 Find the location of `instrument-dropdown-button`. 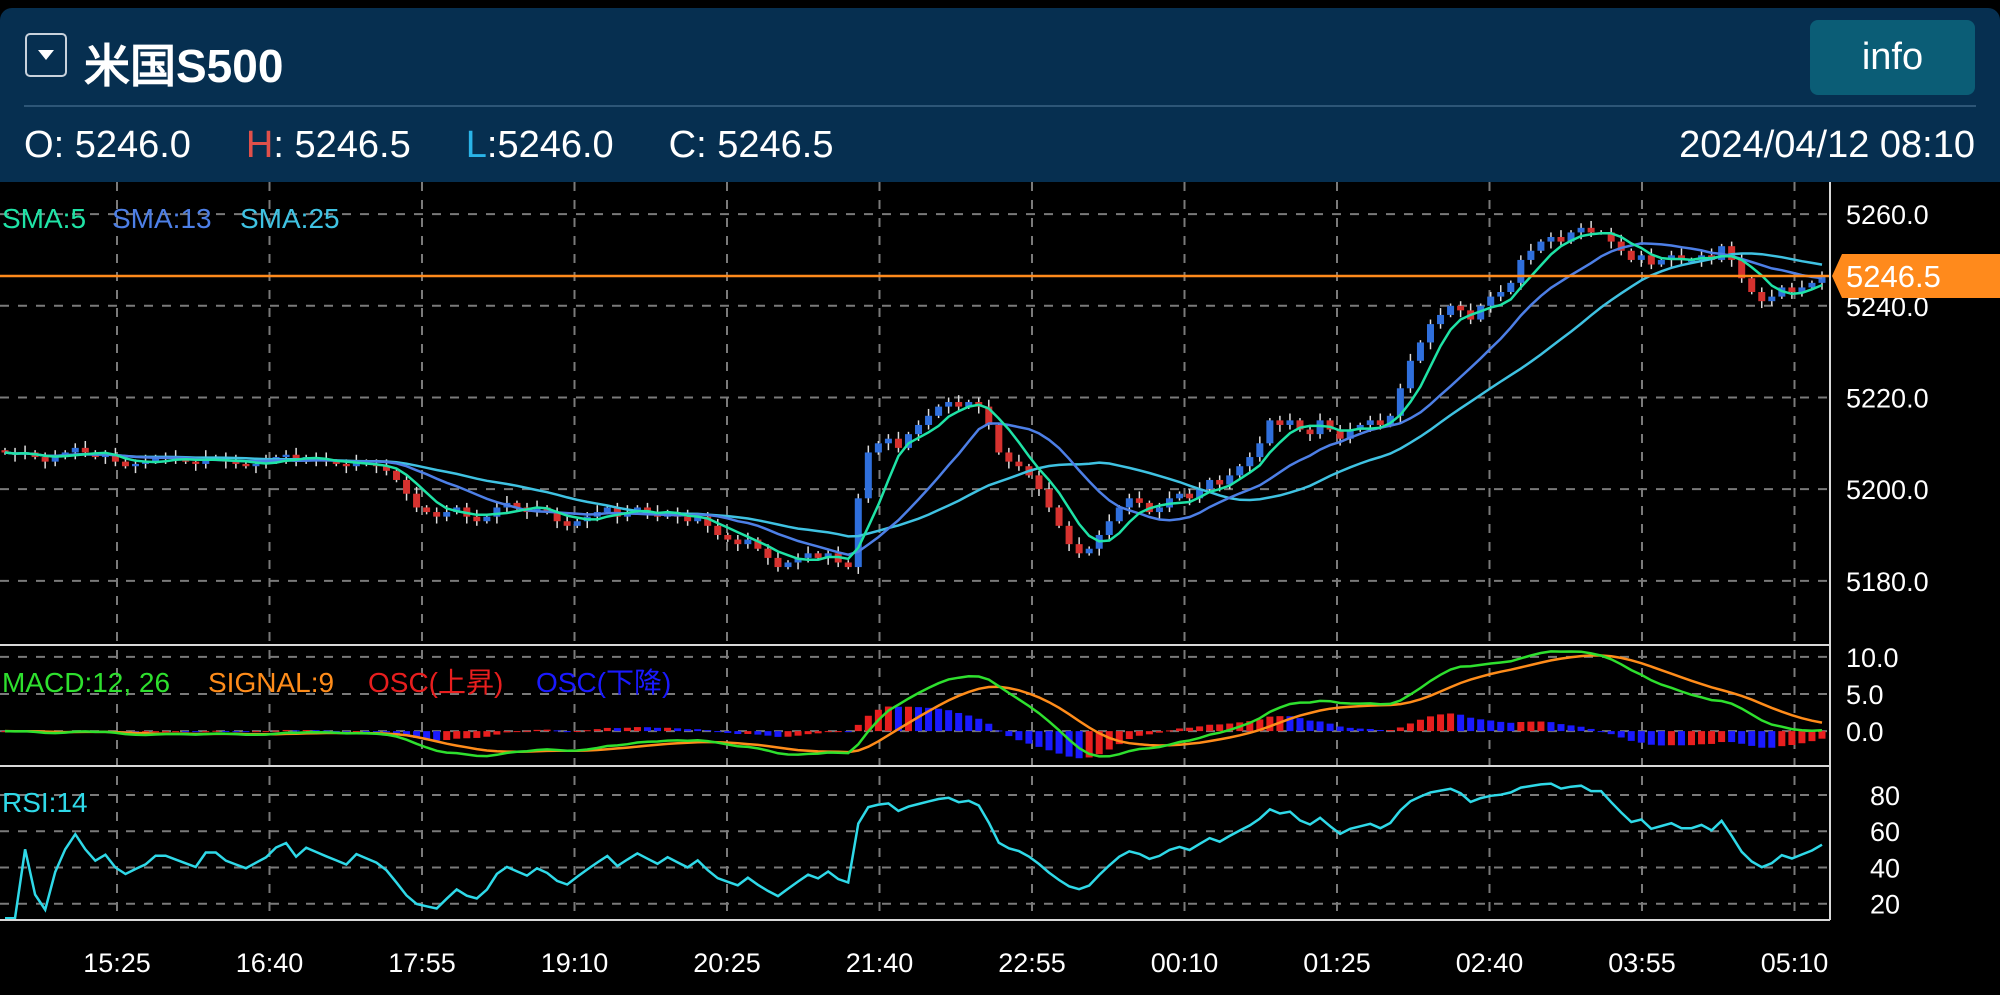

instrument-dropdown-button is located at coordinates (46, 55).